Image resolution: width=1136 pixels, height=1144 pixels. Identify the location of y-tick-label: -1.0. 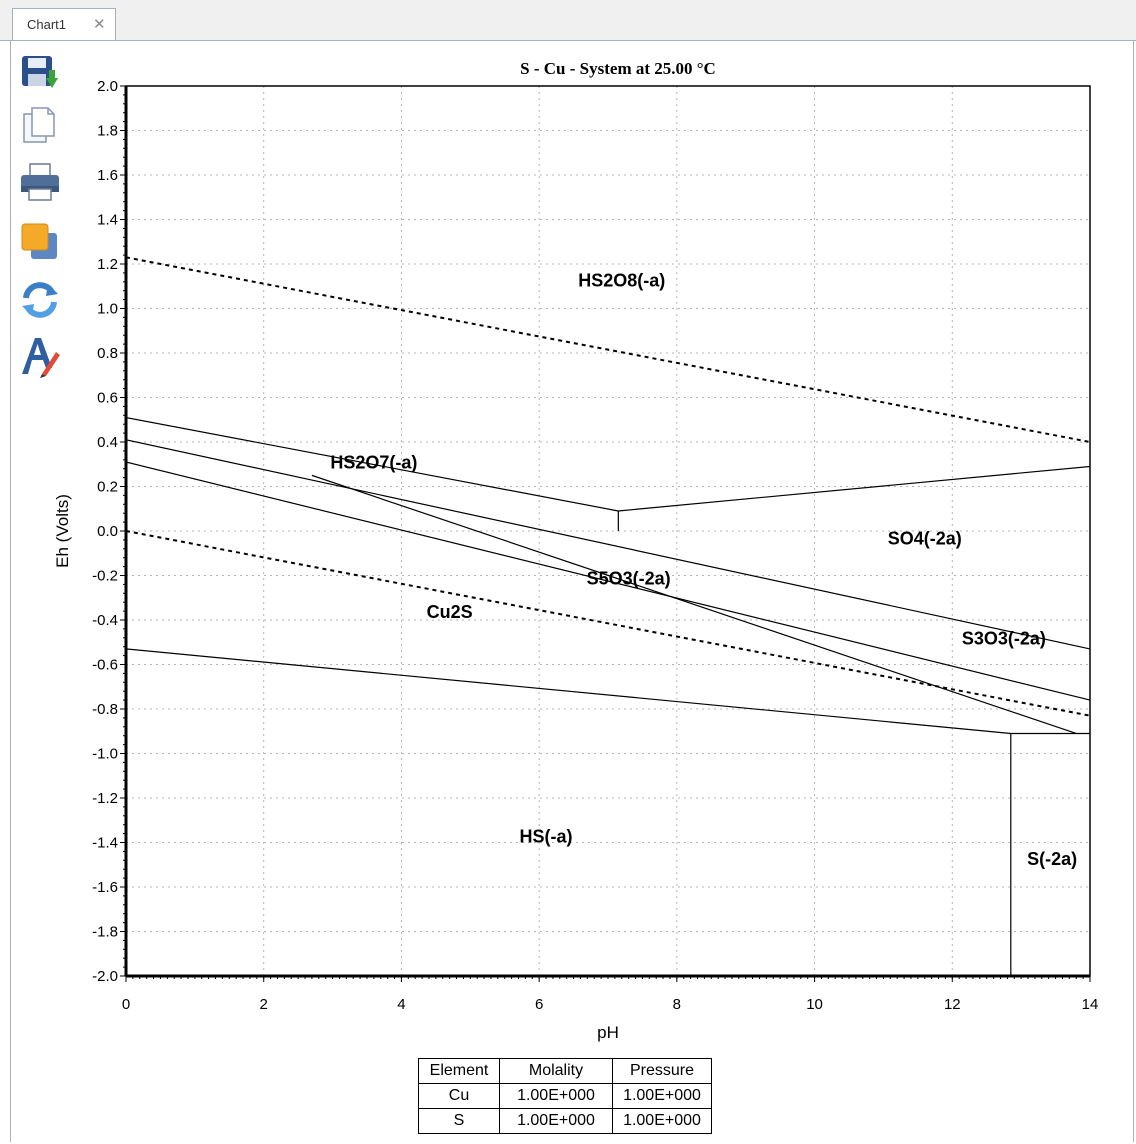
(105, 754).